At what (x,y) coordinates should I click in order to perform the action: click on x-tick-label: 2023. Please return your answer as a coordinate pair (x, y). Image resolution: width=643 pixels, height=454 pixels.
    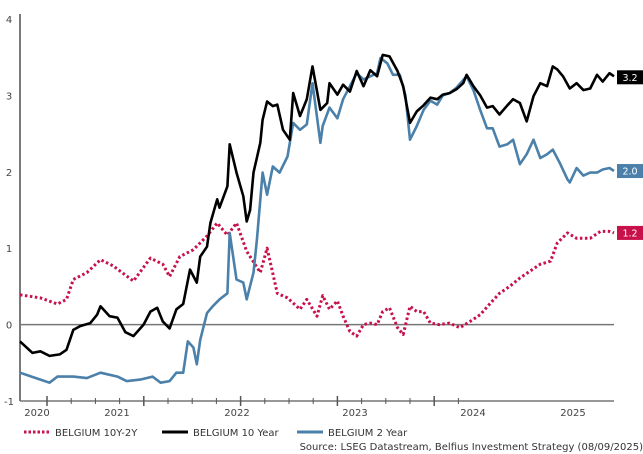
    Looking at the image, I should click on (354, 413).